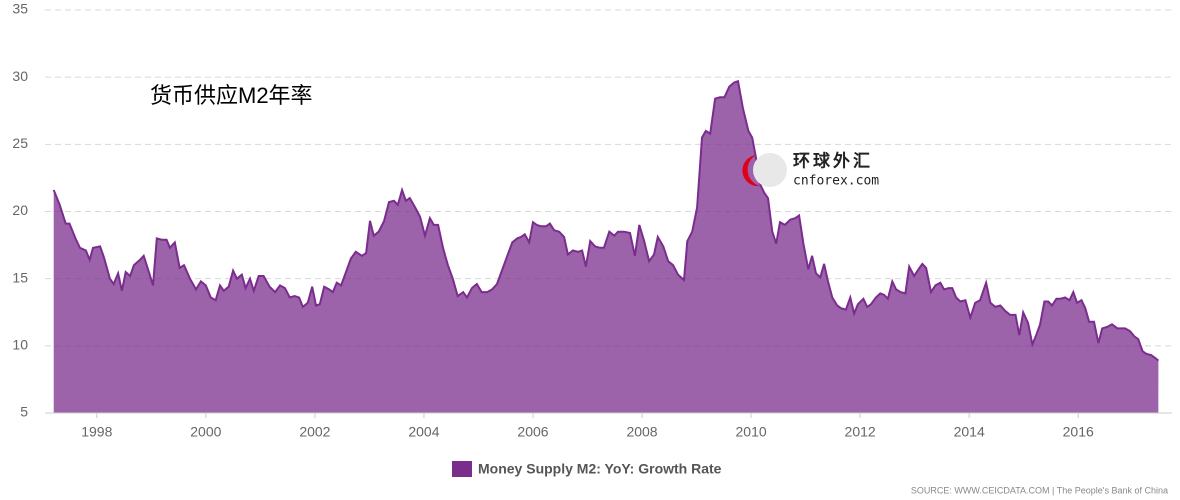 The image size is (1180, 500). What do you see at coordinates (833, 160) in the screenshot?
I see `watermark-text: 环球外汇` at bounding box center [833, 160].